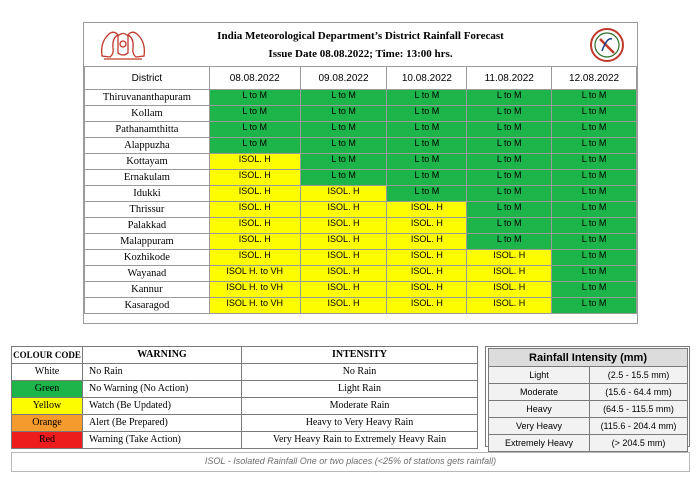 The width and height of the screenshot is (696, 483). Describe the element at coordinates (147, 161) in the screenshot. I see `district-name: Kottayam` at that location.